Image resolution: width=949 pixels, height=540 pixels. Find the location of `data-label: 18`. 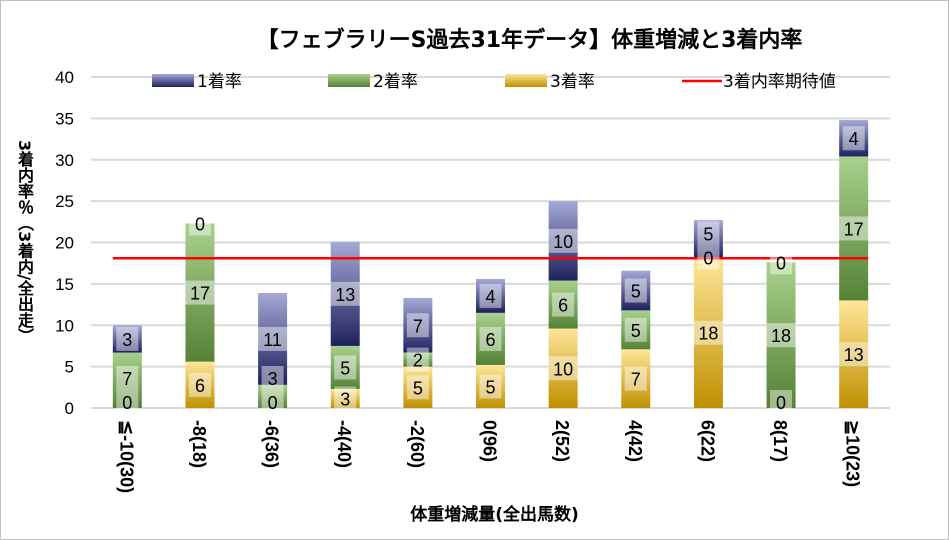

data-label: 18 is located at coordinates (708, 334).